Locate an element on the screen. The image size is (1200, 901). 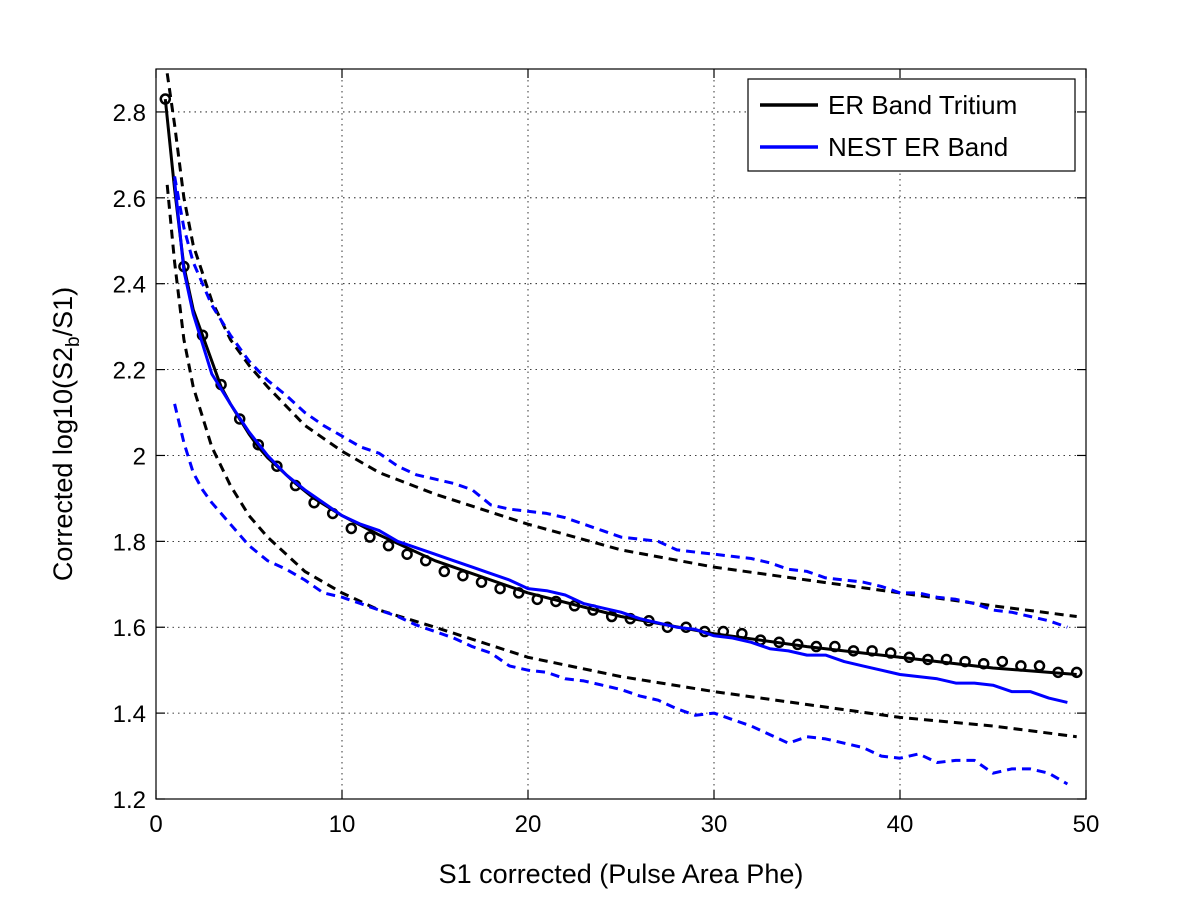
x-tick-label: 10 is located at coordinates (342, 824).